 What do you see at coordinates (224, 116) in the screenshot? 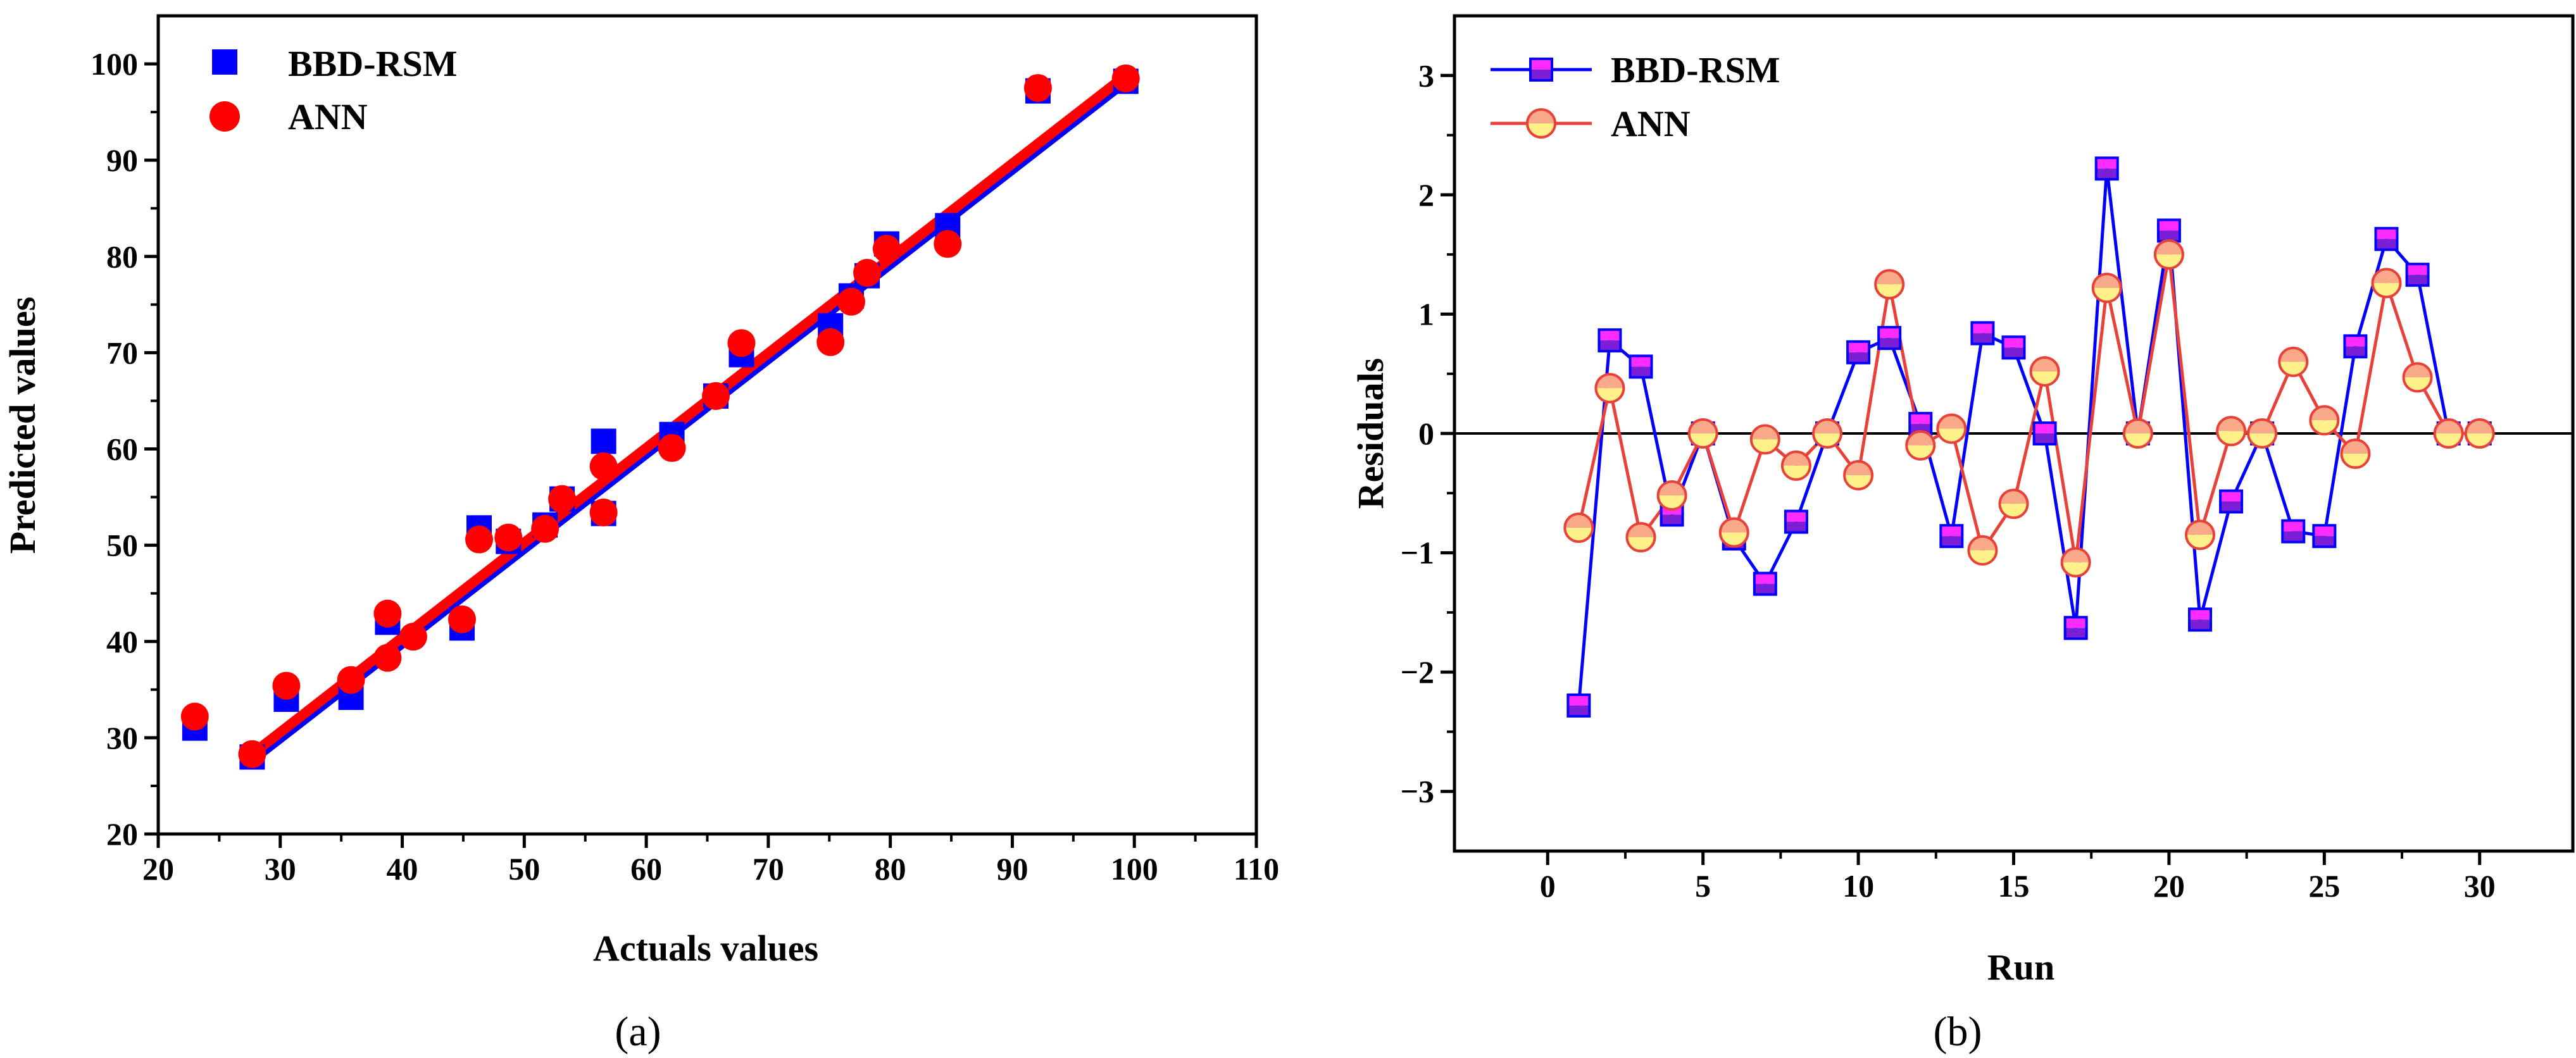
I see `legend-ann-circle-marker` at bounding box center [224, 116].